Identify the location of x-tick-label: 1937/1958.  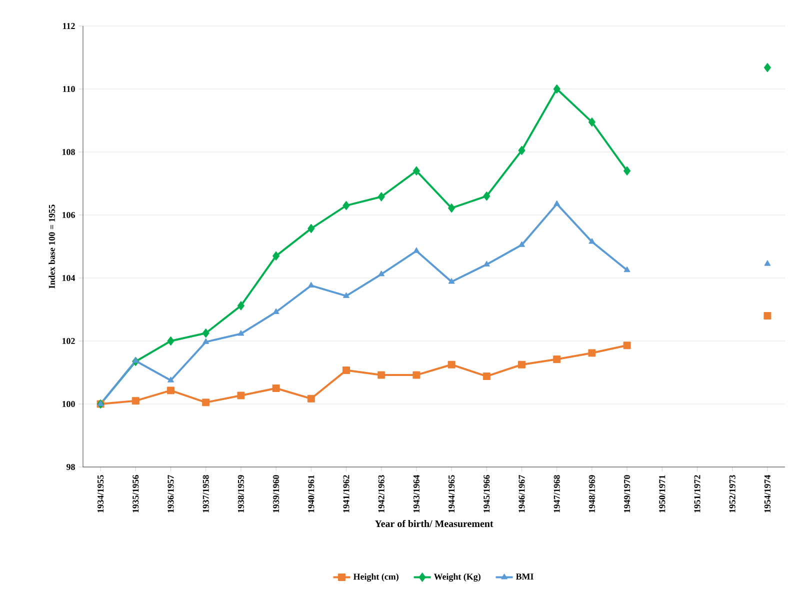
(205, 493).